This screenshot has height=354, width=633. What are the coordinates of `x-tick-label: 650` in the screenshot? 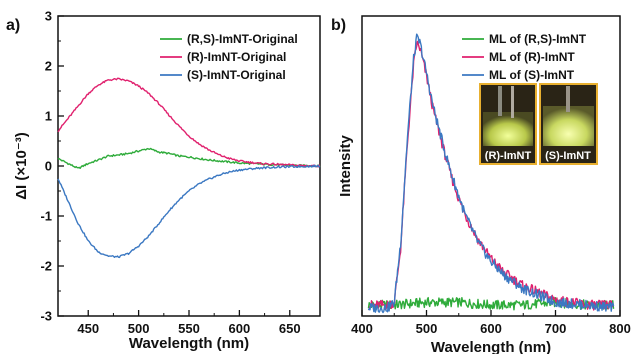 It's located at (290, 328).